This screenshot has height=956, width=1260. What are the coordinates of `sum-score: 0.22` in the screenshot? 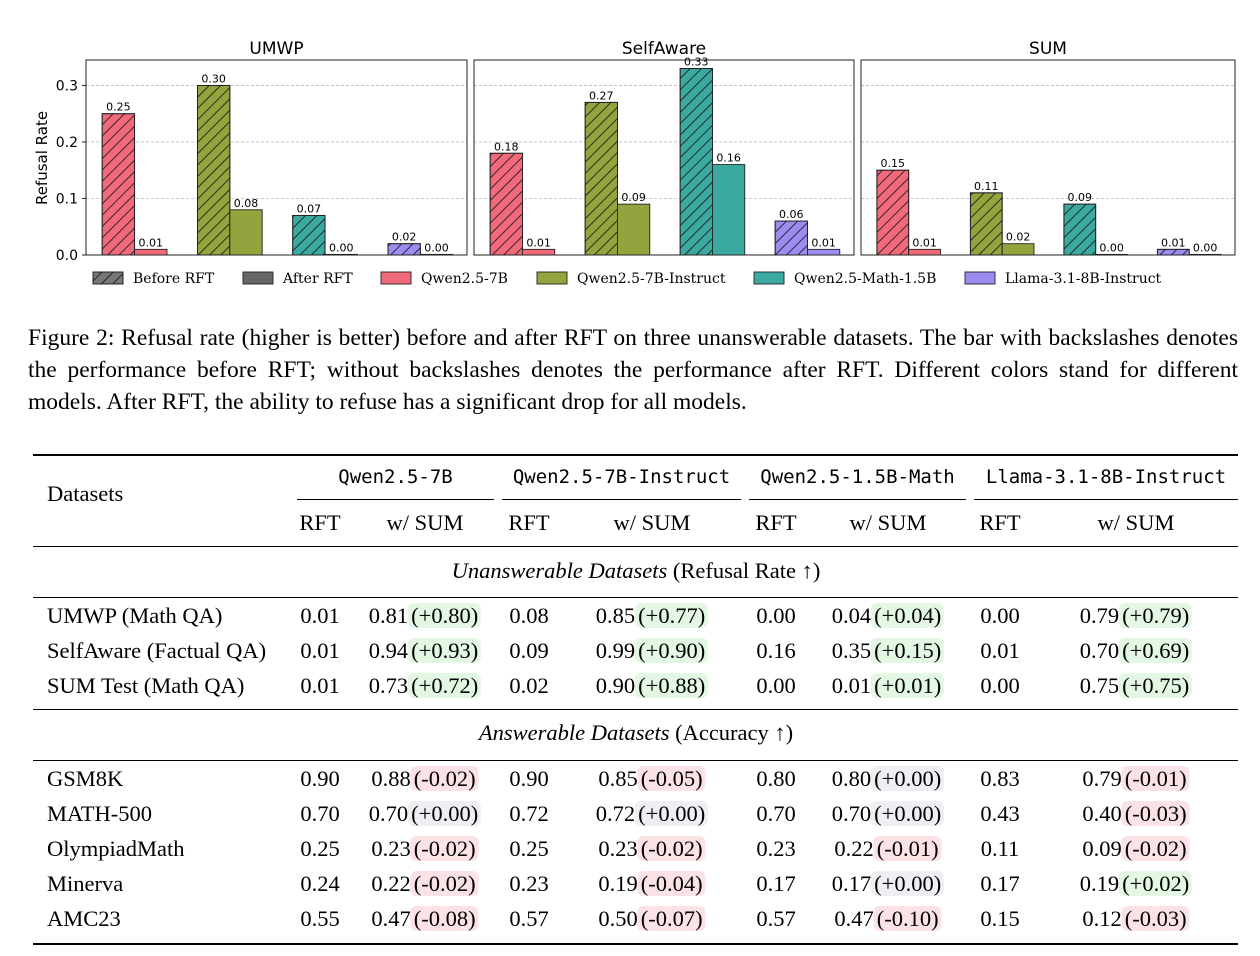 It's located at (391, 883).